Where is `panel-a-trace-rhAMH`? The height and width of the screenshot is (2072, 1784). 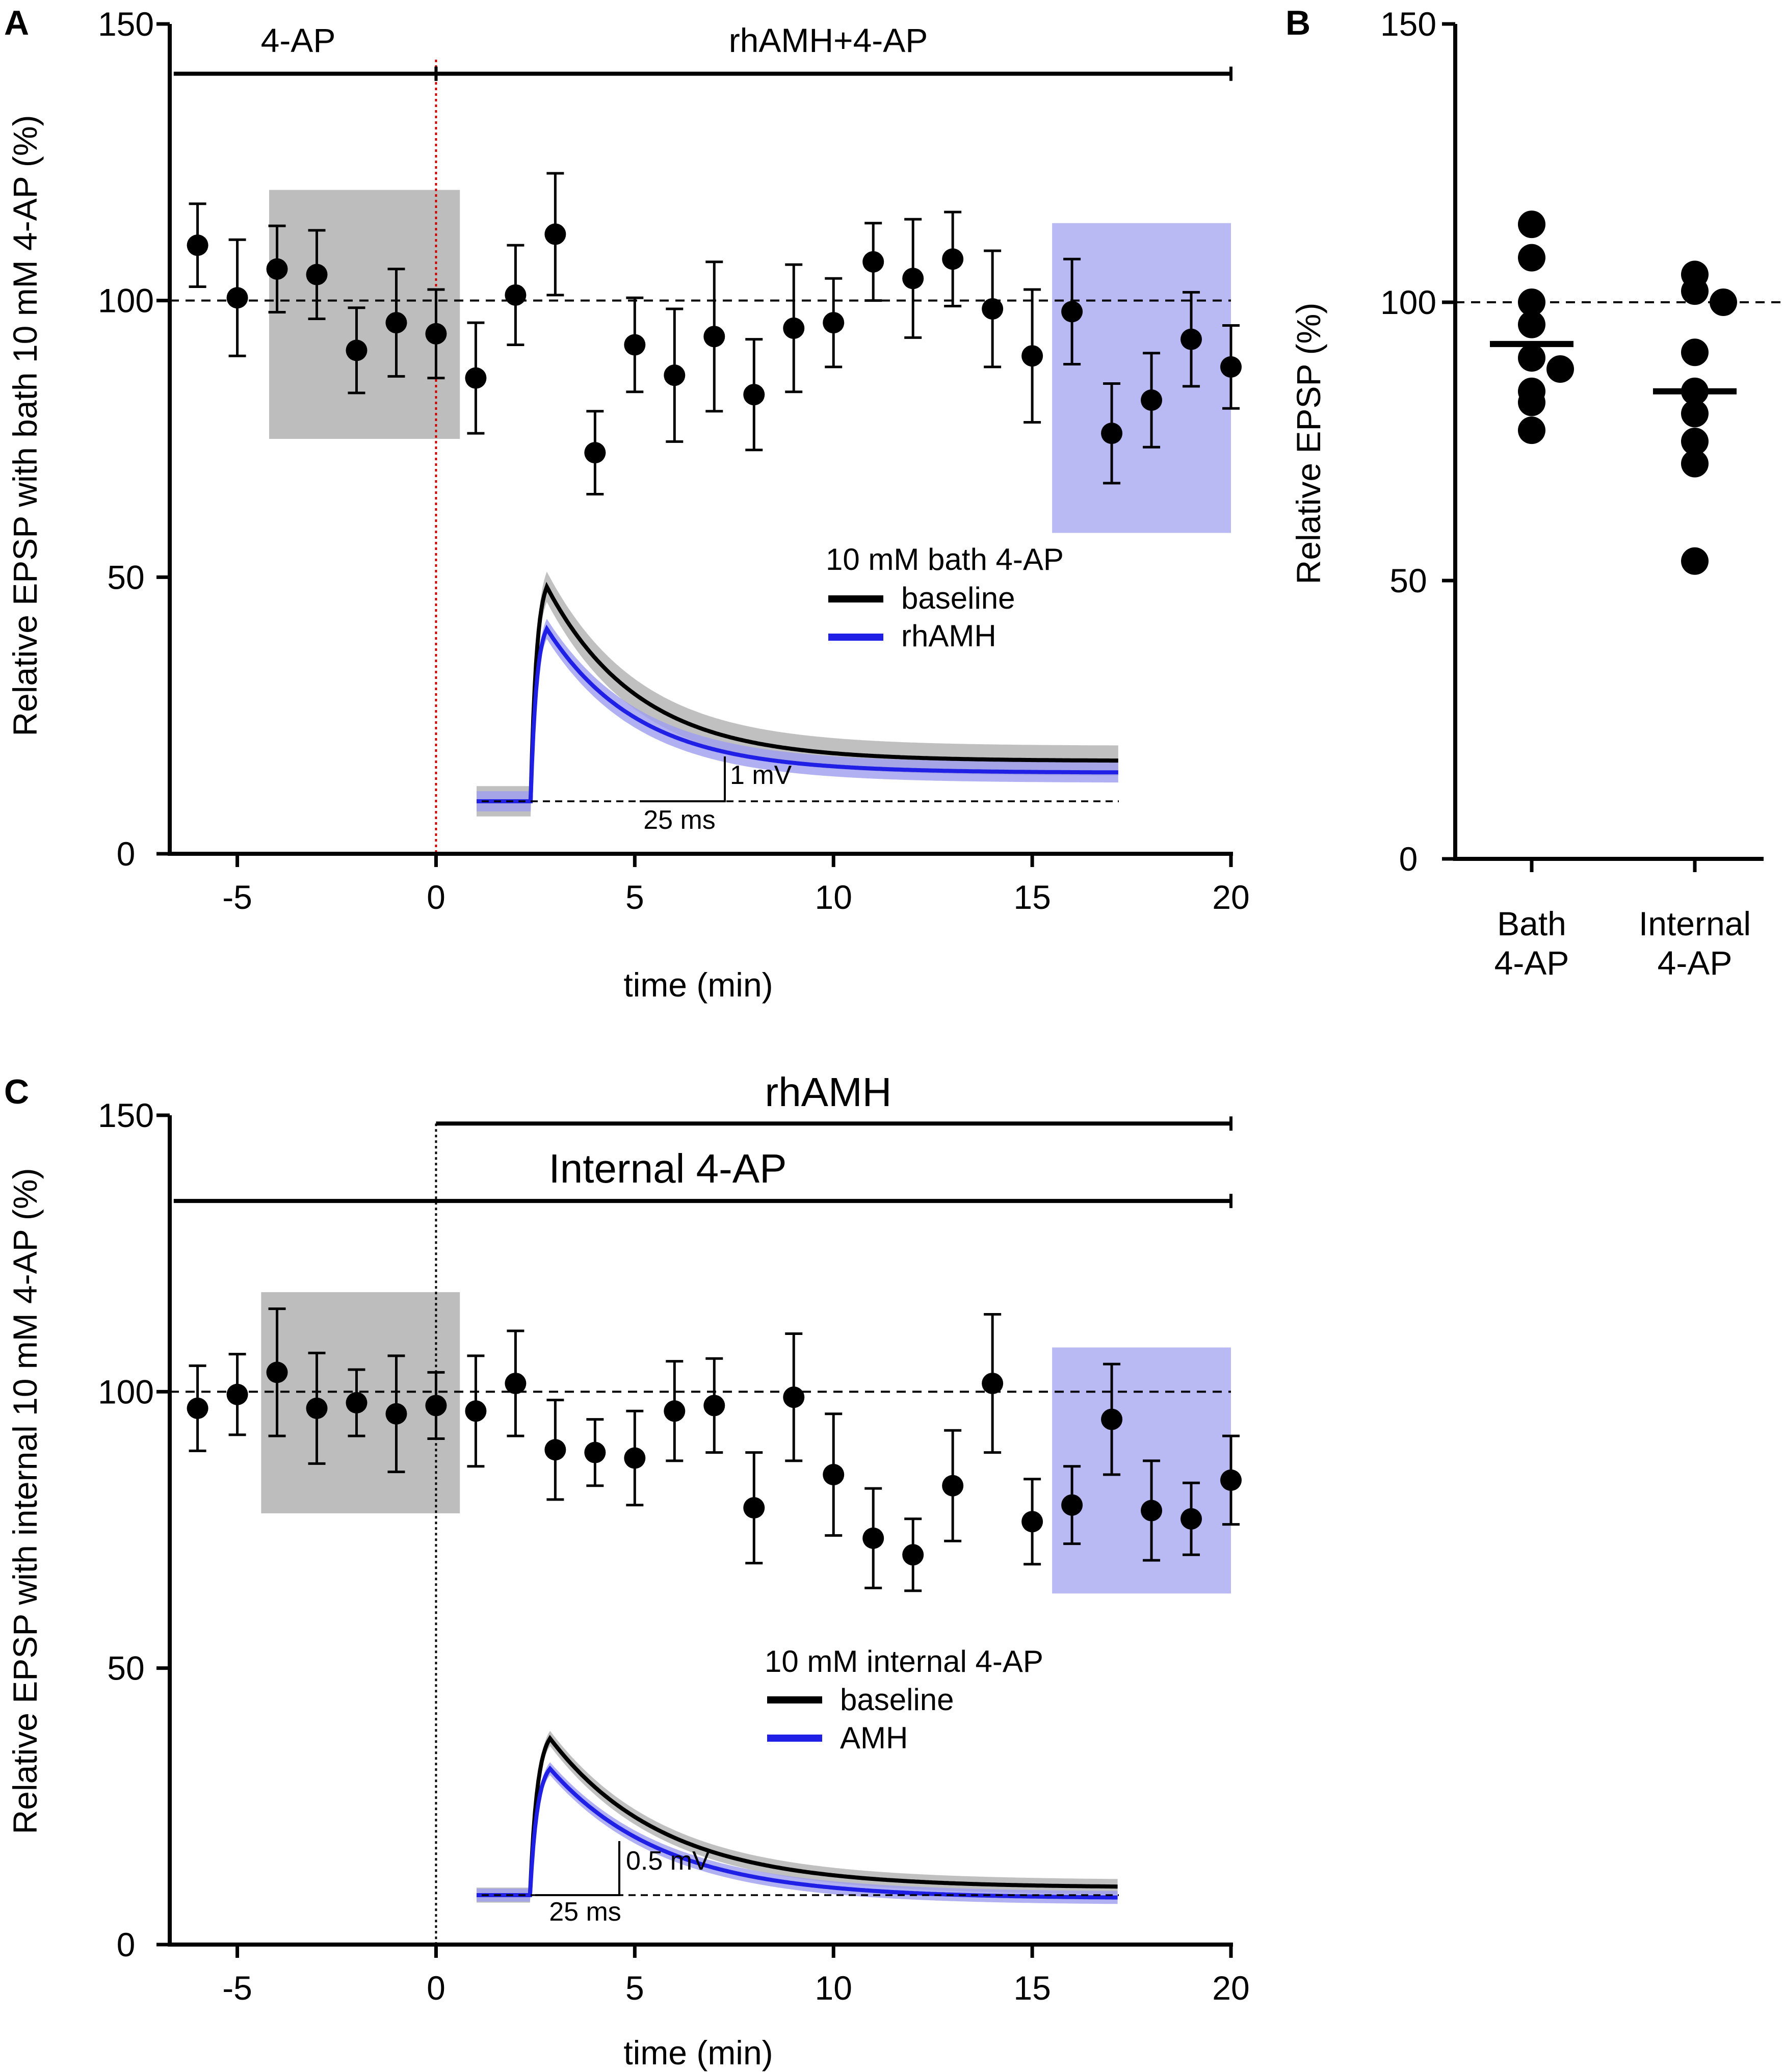 panel-a-trace-rhAMH is located at coordinates (797, 713).